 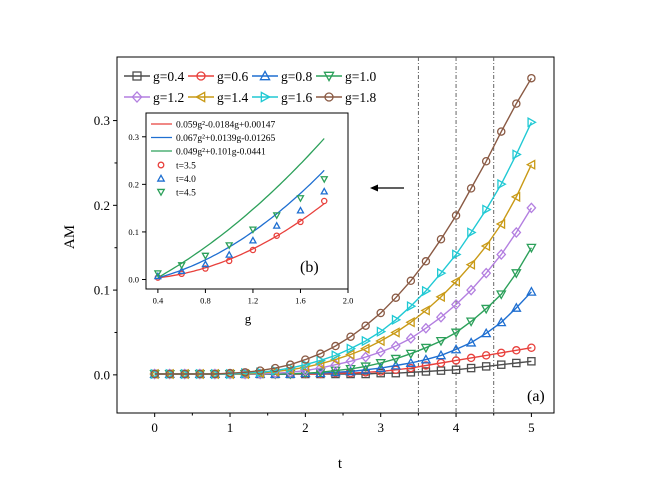 I want to click on legend-entry: g=0.8, so click(x=282, y=76).